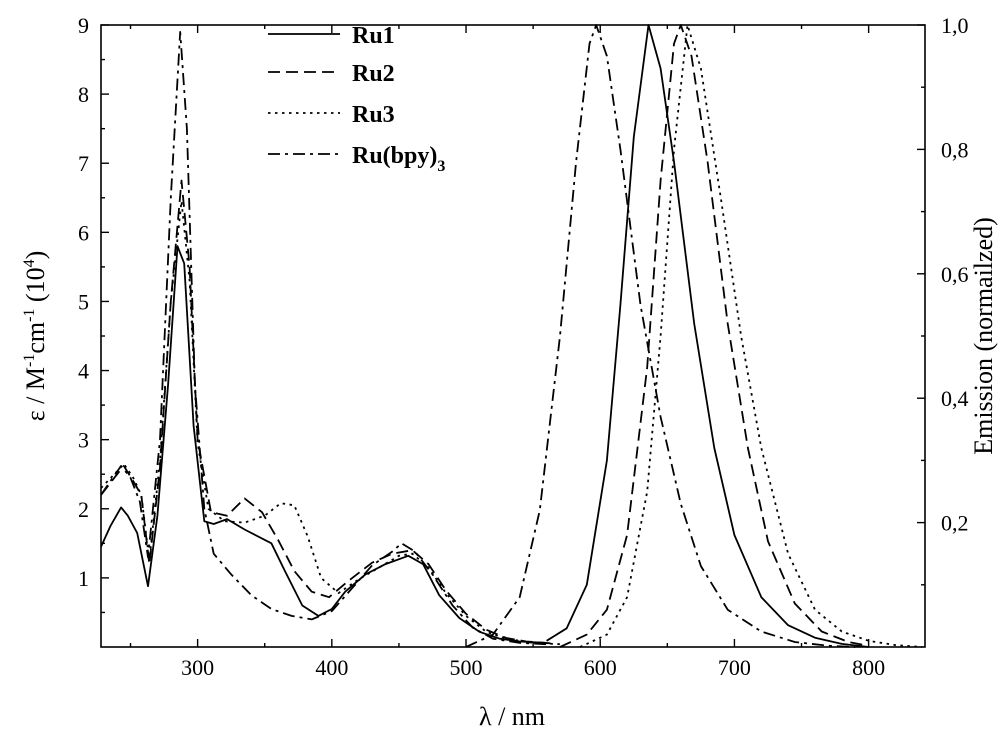 The width and height of the screenshot is (1007, 732). What do you see at coordinates (83, 509) in the screenshot?
I see `y-tick-label: 2` at bounding box center [83, 509].